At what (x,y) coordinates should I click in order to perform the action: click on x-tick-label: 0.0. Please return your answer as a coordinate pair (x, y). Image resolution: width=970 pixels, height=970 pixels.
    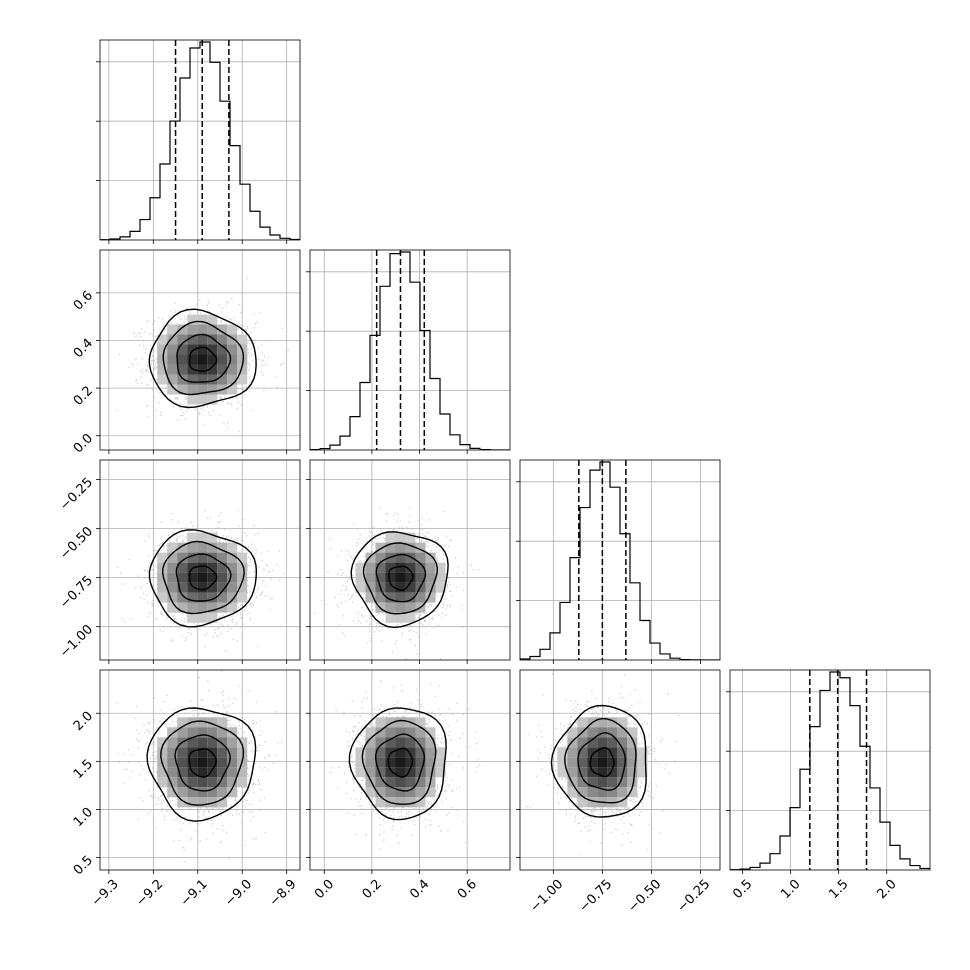
    Looking at the image, I should click on (324, 889).